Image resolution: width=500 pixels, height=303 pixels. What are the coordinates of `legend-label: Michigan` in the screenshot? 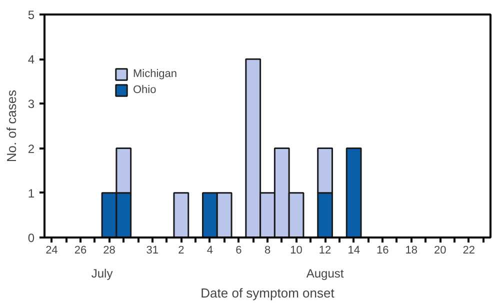 It's located at (155, 74).